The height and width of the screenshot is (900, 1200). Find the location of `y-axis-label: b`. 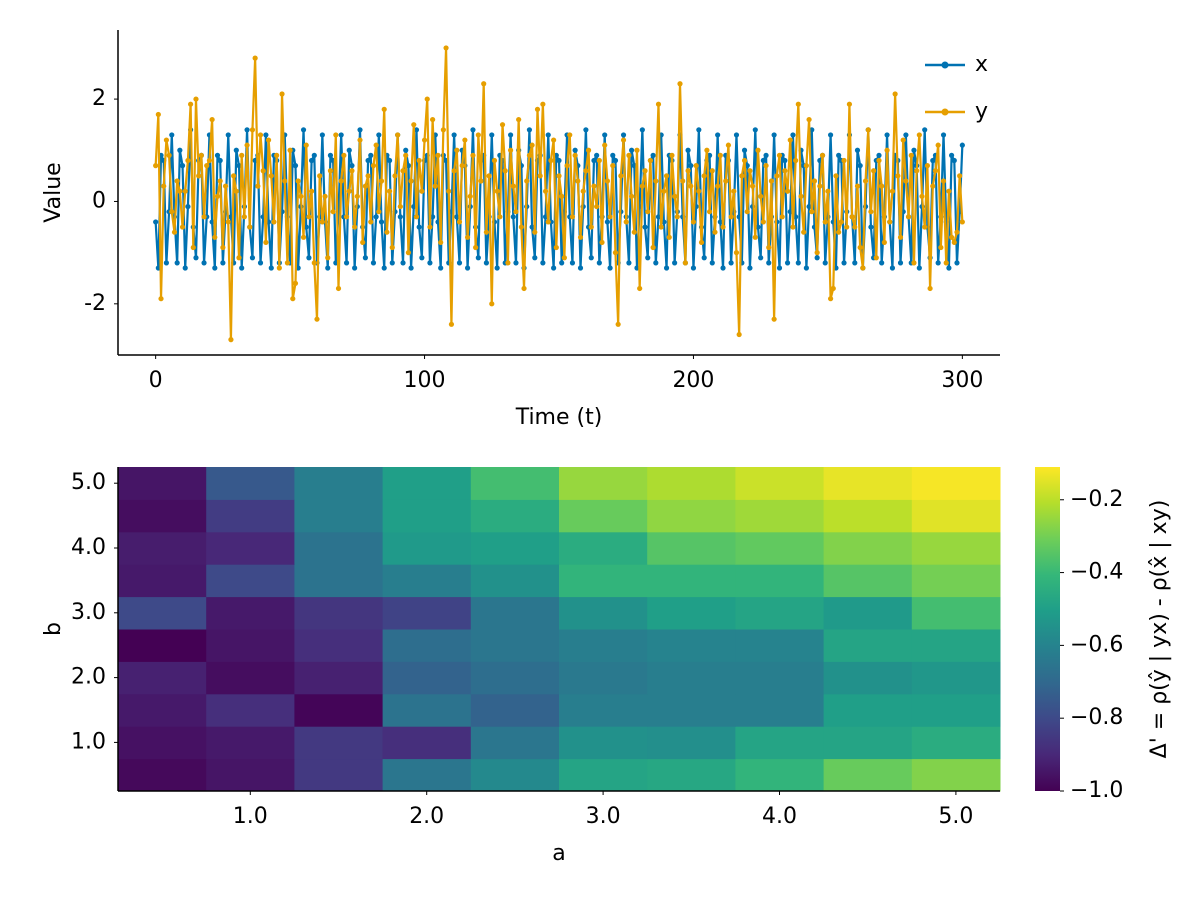

y-axis-label: b is located at coordinates (53, 629).